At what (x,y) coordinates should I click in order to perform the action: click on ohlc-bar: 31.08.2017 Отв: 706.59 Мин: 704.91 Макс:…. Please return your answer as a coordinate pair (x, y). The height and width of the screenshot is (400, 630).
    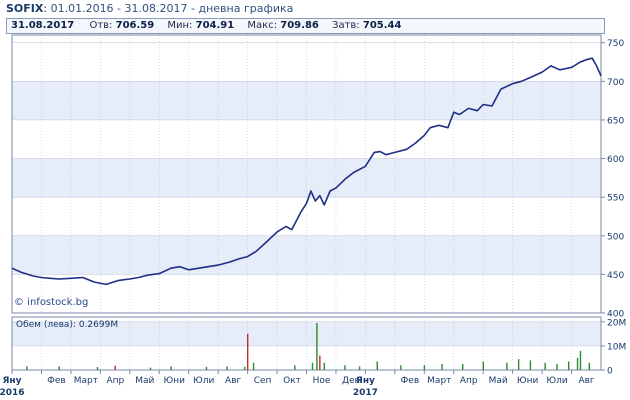
    Looking at the image, I should click on (305, 26).